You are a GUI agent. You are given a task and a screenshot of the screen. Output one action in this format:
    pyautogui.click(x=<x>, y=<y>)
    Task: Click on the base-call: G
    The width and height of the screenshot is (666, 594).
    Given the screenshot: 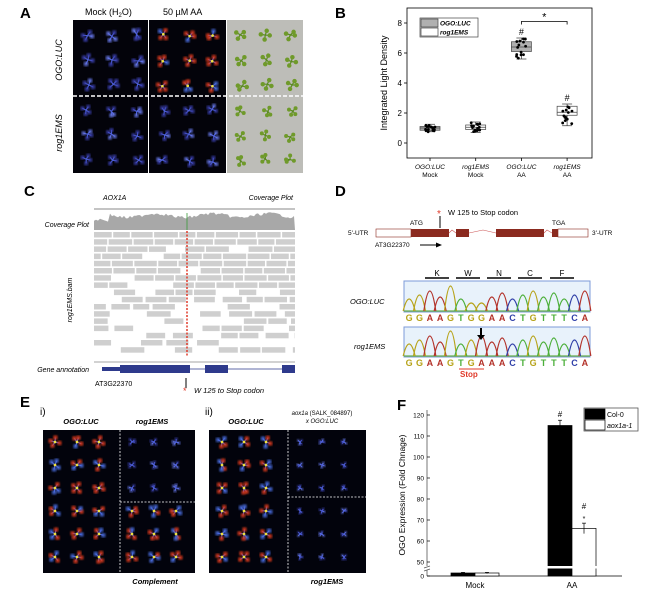 What is the action you would take?
    pyautogui.click(x=533, y=318)
    